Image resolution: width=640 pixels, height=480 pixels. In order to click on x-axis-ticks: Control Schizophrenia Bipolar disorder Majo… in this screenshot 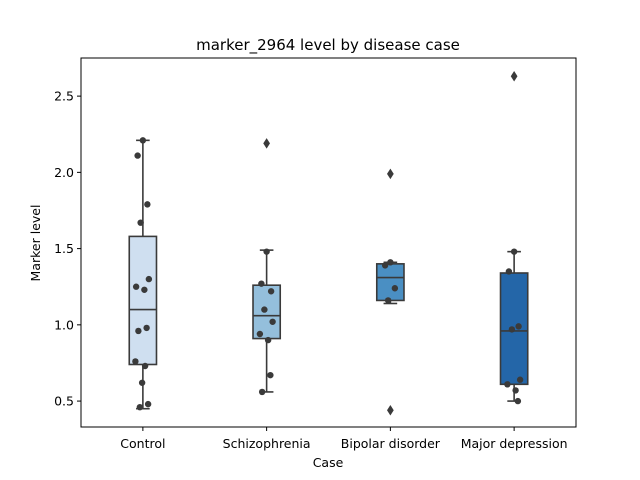, I will do `click(344, 439)`.